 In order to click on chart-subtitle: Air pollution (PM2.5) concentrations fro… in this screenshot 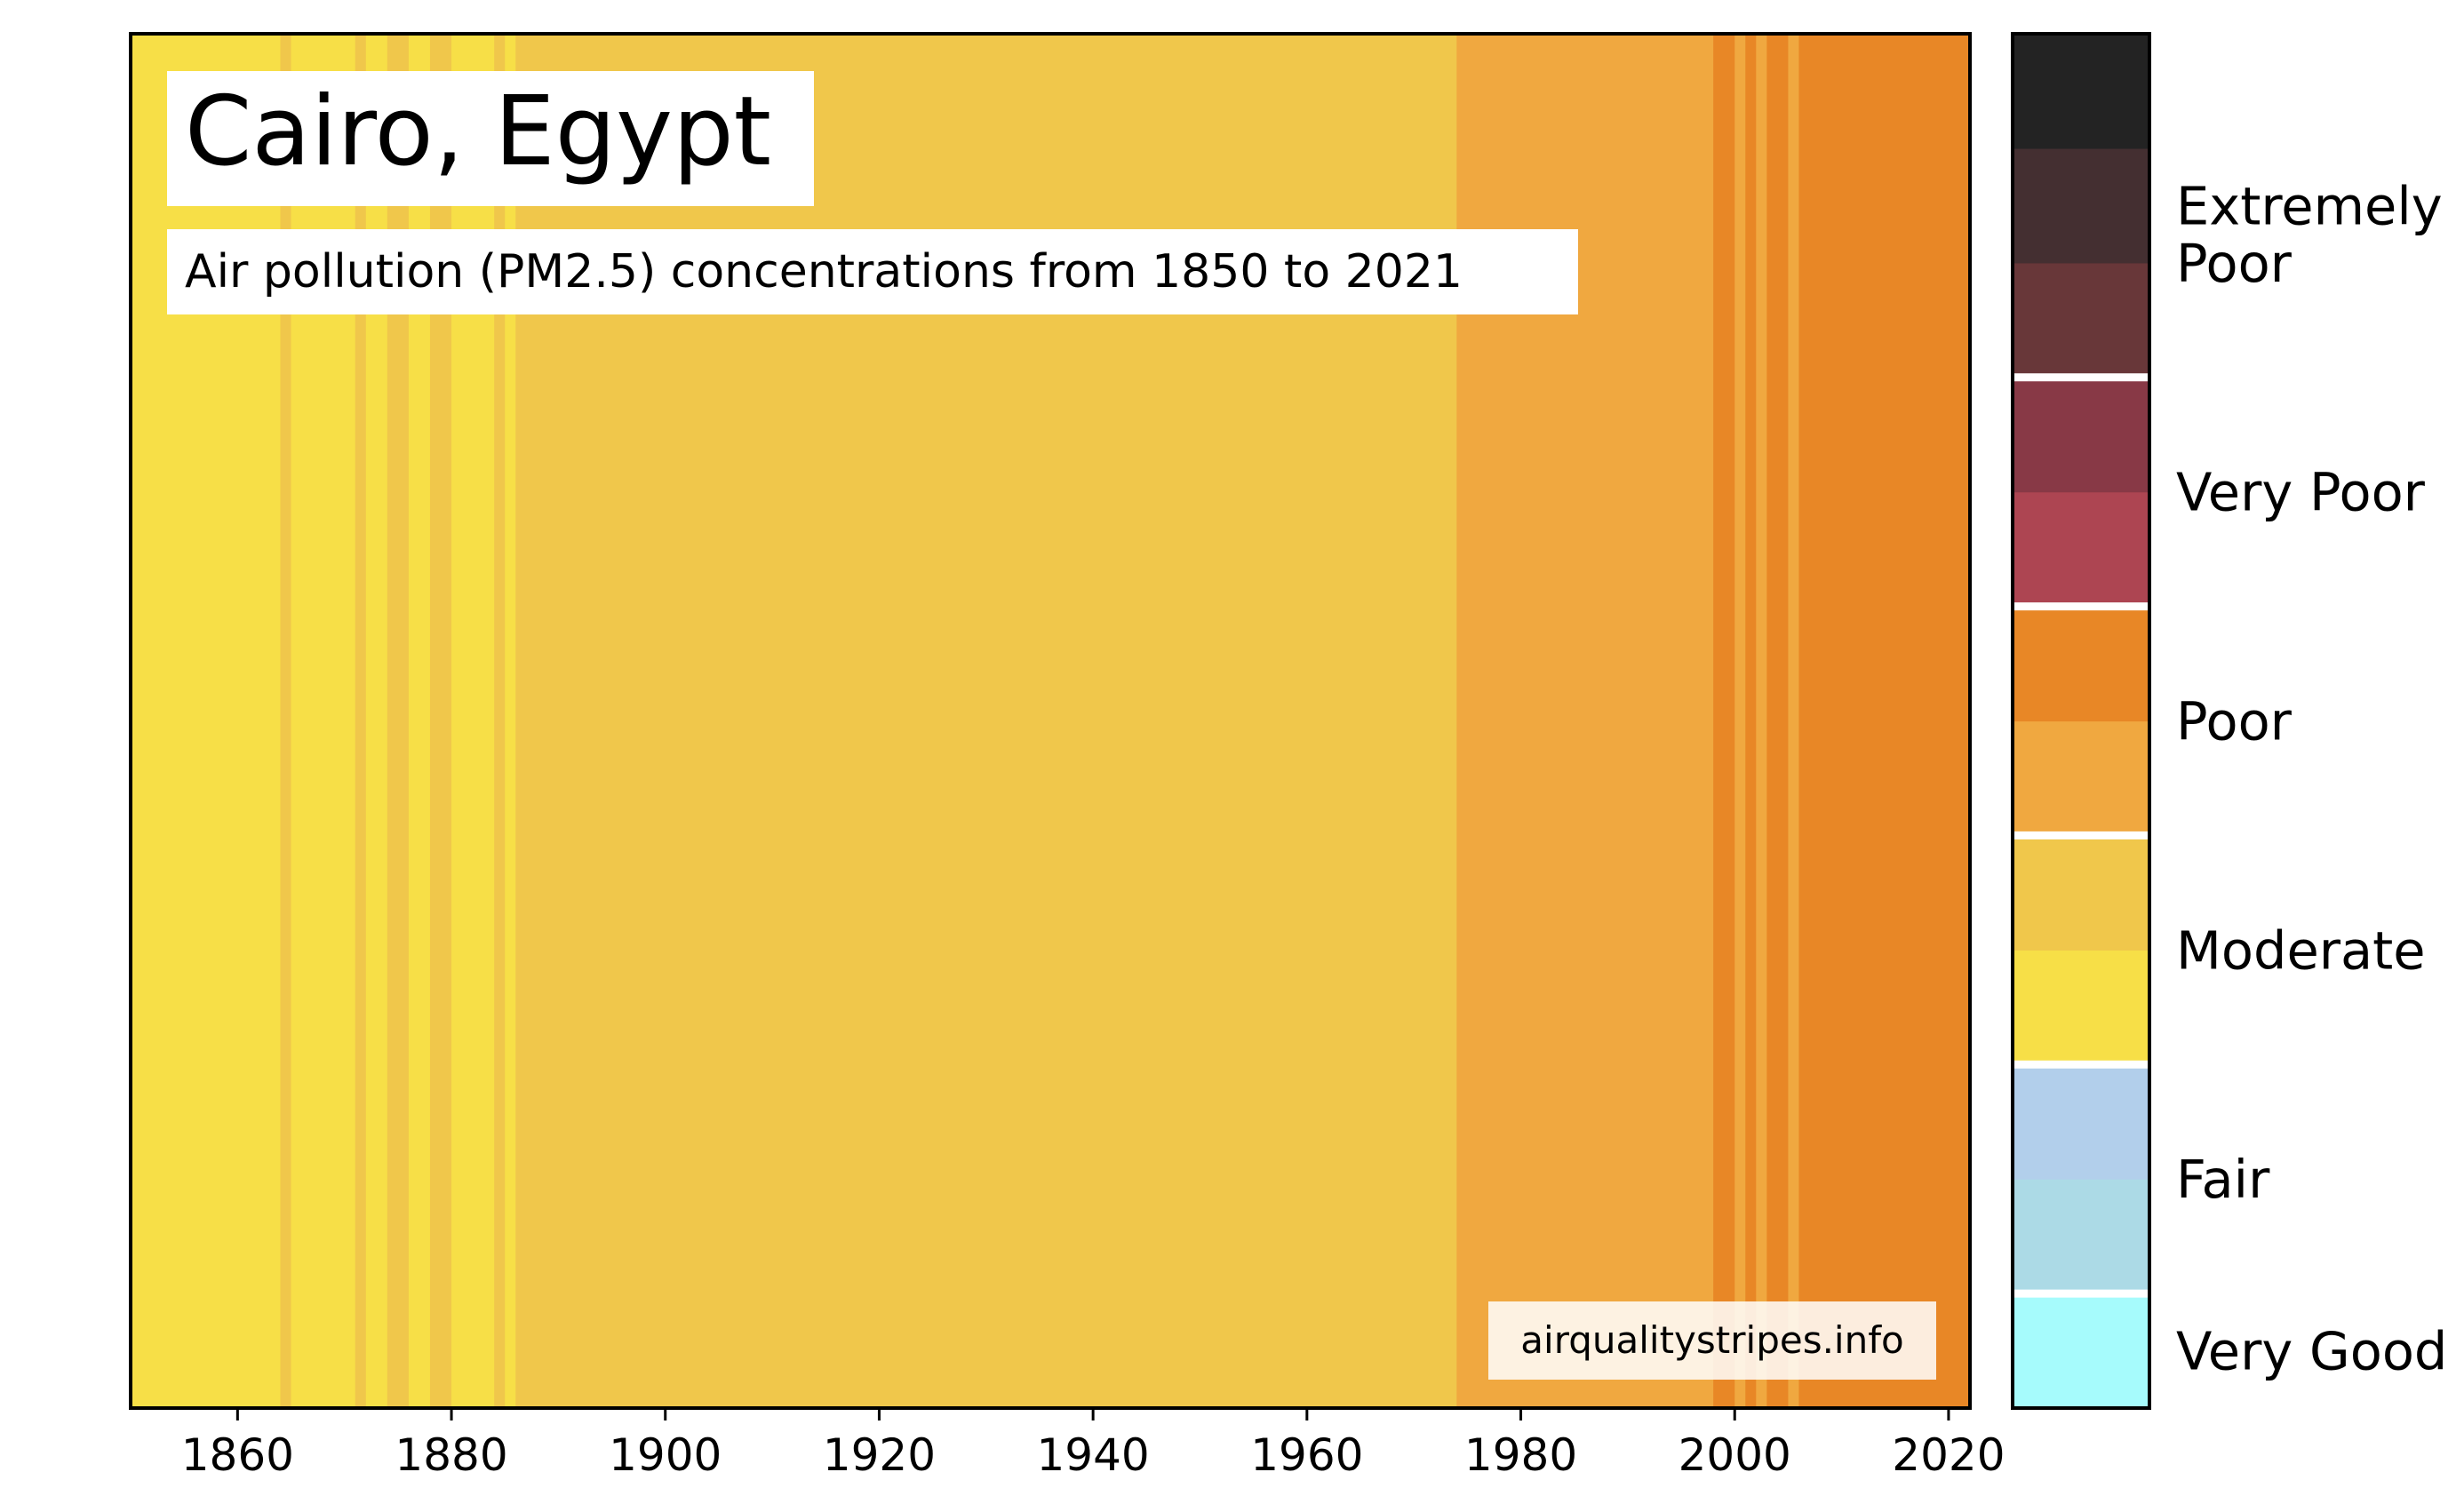, I will do `click(824, 271)`.